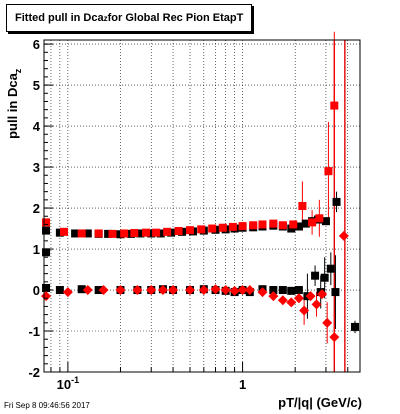 The height and width of the screenshot is (414, 400). What do you see at coordinates (47, 405) in the screenshot?
I see `datestamp: Fri Sep 8 09:46:56 2017` at bounding box center [47, 405].